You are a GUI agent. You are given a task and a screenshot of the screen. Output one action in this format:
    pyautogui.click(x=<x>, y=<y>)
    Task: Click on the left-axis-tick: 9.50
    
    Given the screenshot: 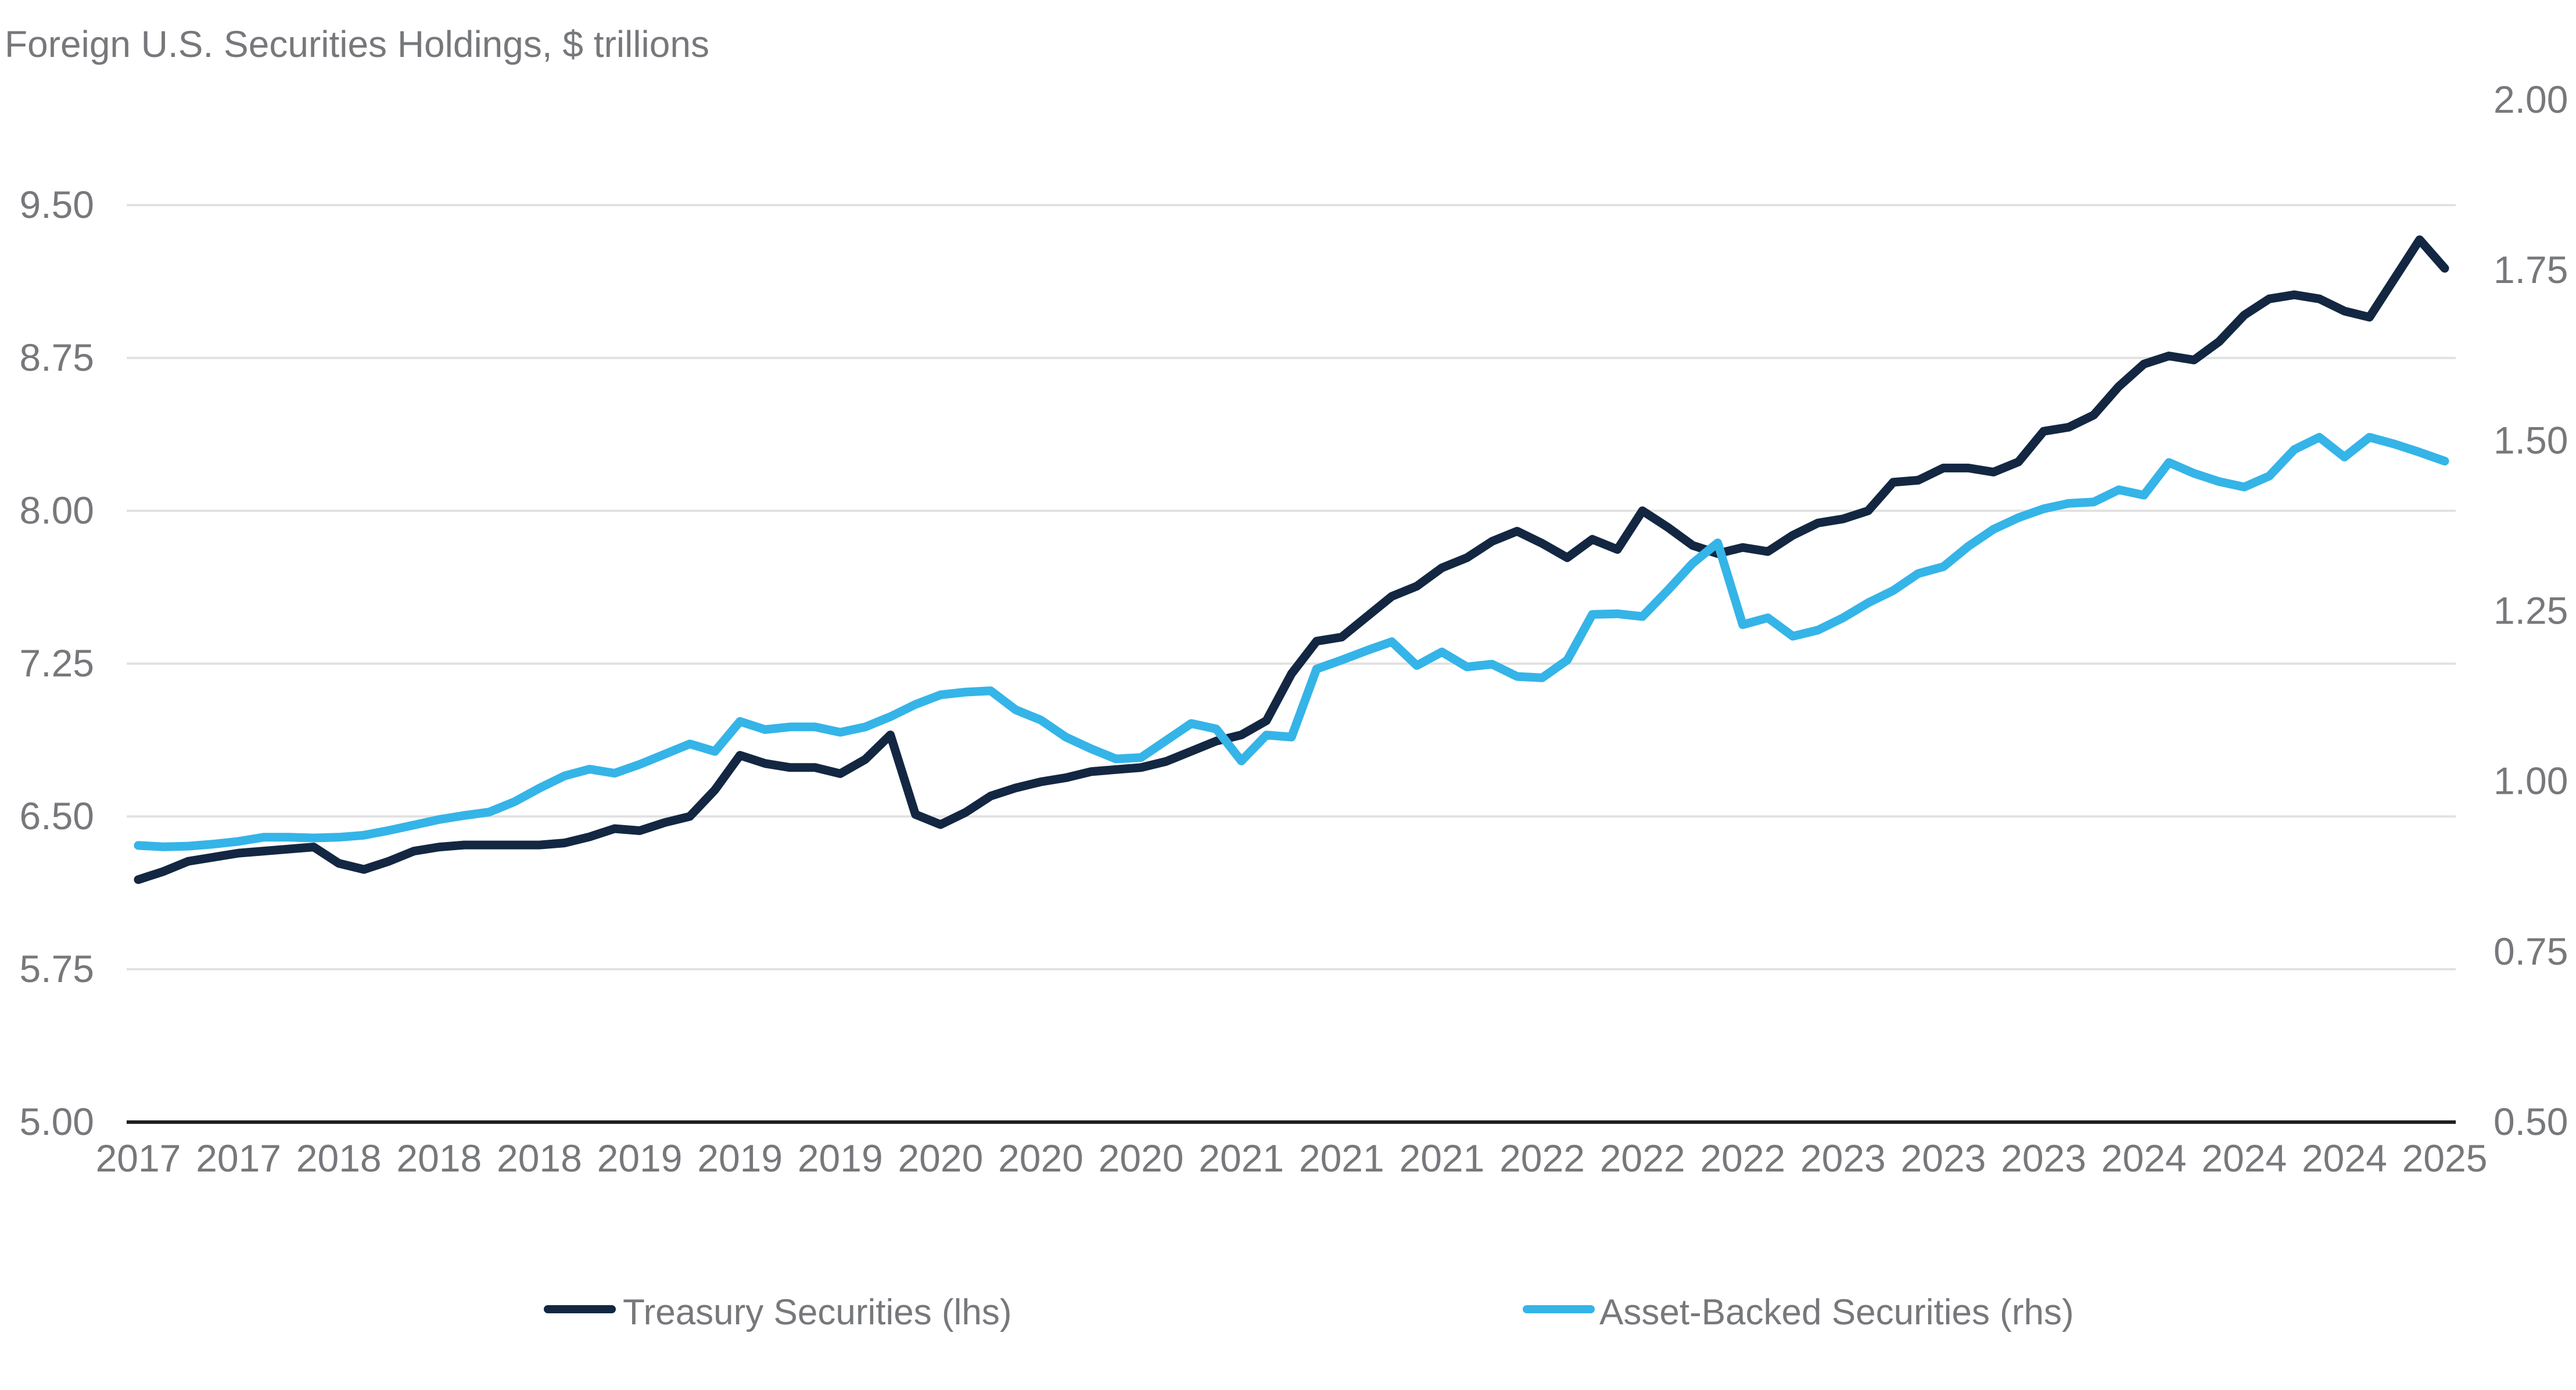 What is the action you would take?
    pyautogui.click(x=57, y=205)
    